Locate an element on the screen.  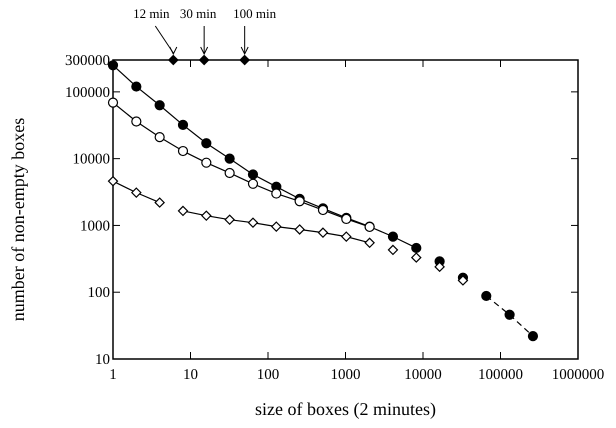
y-tick-label: 300000 is located at coordinates (87, 61).